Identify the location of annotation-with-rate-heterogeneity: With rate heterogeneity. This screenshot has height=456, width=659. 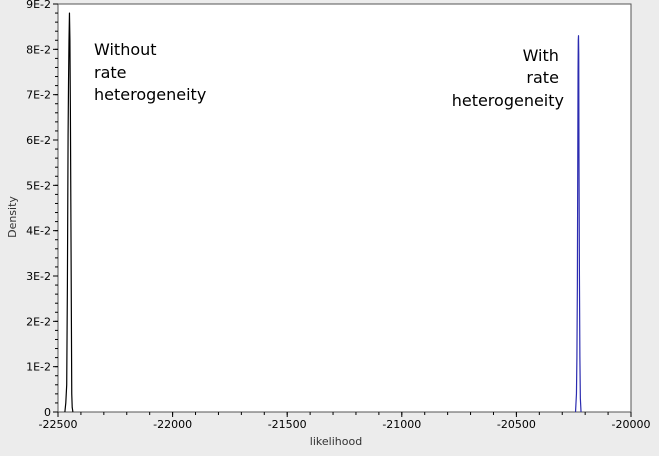
(508, 78).